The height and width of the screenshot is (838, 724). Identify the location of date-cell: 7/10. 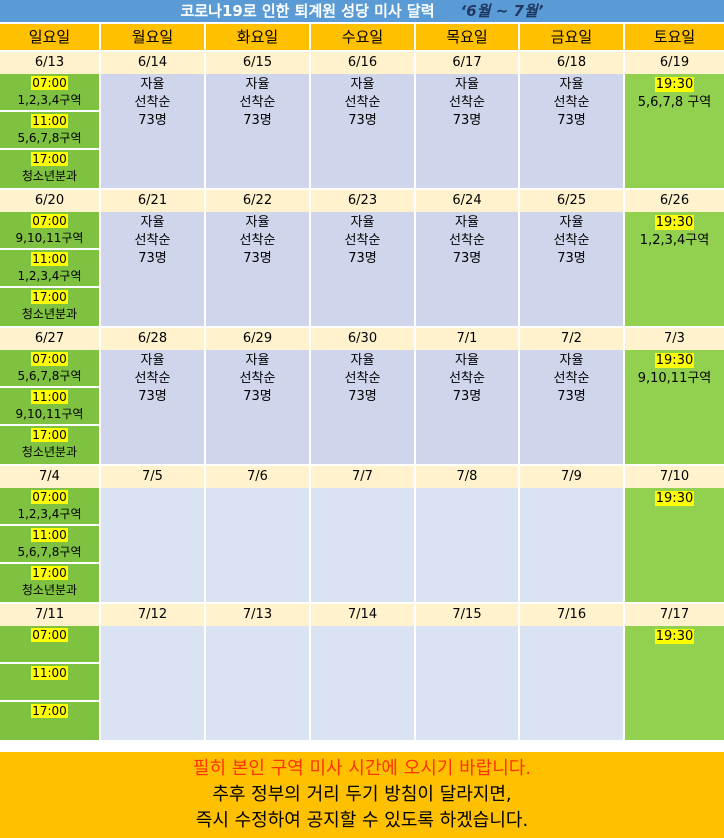
(674, 477).